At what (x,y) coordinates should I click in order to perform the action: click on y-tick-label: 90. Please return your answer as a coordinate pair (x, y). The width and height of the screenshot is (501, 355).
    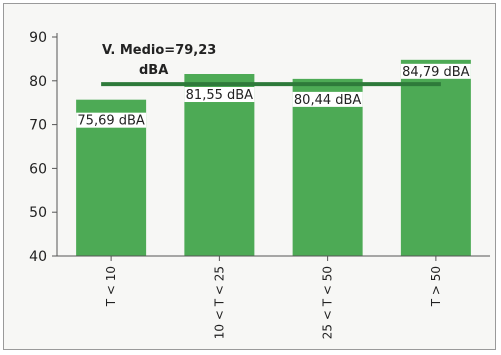
    Looking at the image, I should click on (38, 38).